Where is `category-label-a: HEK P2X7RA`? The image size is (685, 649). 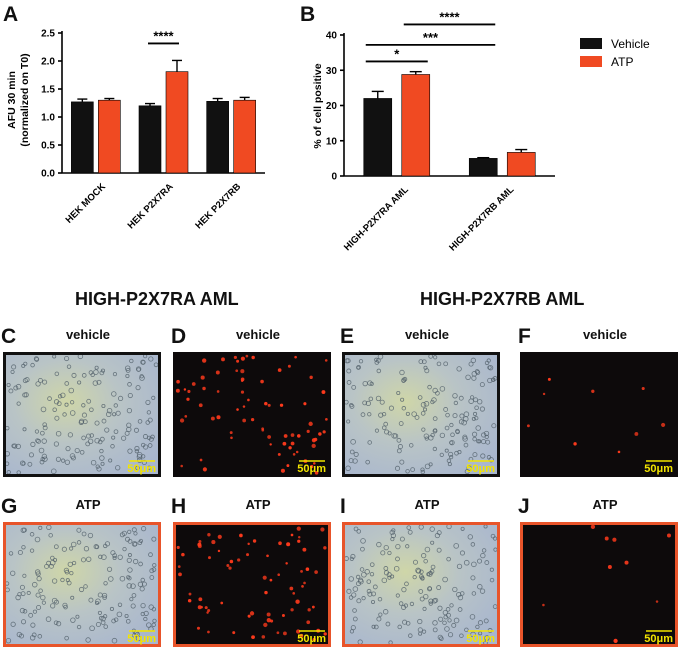 category-label-a: HEK P2X7RA is located at coordinates (151, 206).